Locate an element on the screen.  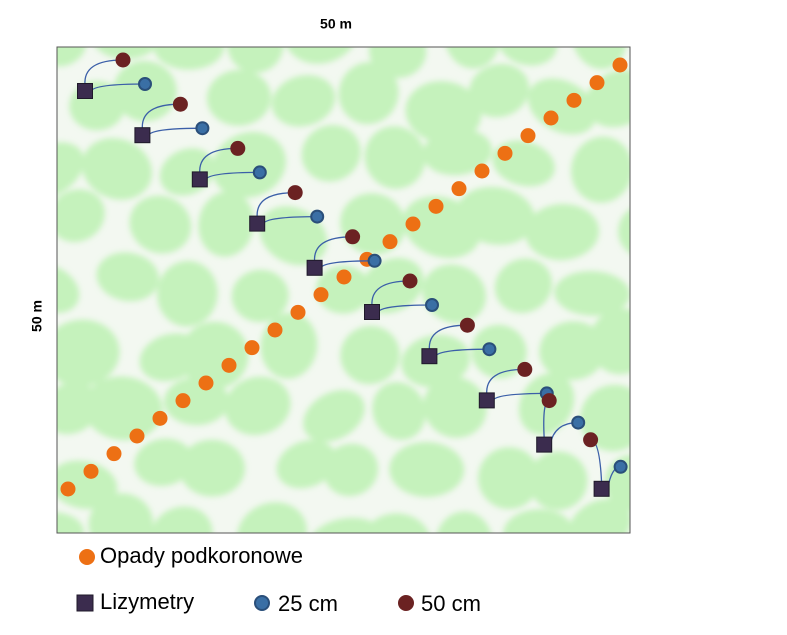
legend-50-icon is located at coordinates (406, 603).